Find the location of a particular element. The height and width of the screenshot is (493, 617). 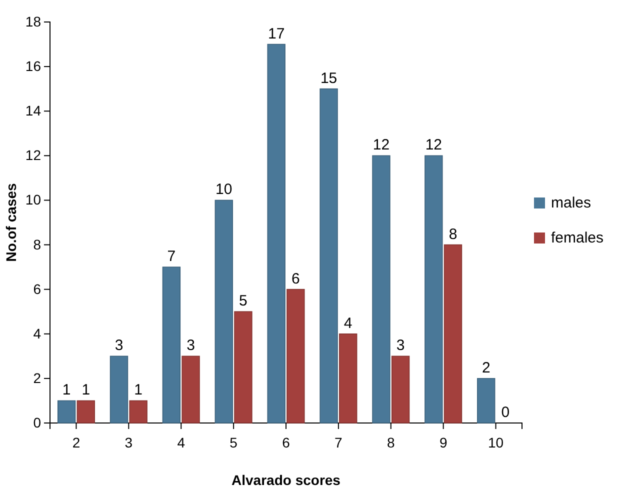

data-label: 2 is located at coordinates (486, 367).